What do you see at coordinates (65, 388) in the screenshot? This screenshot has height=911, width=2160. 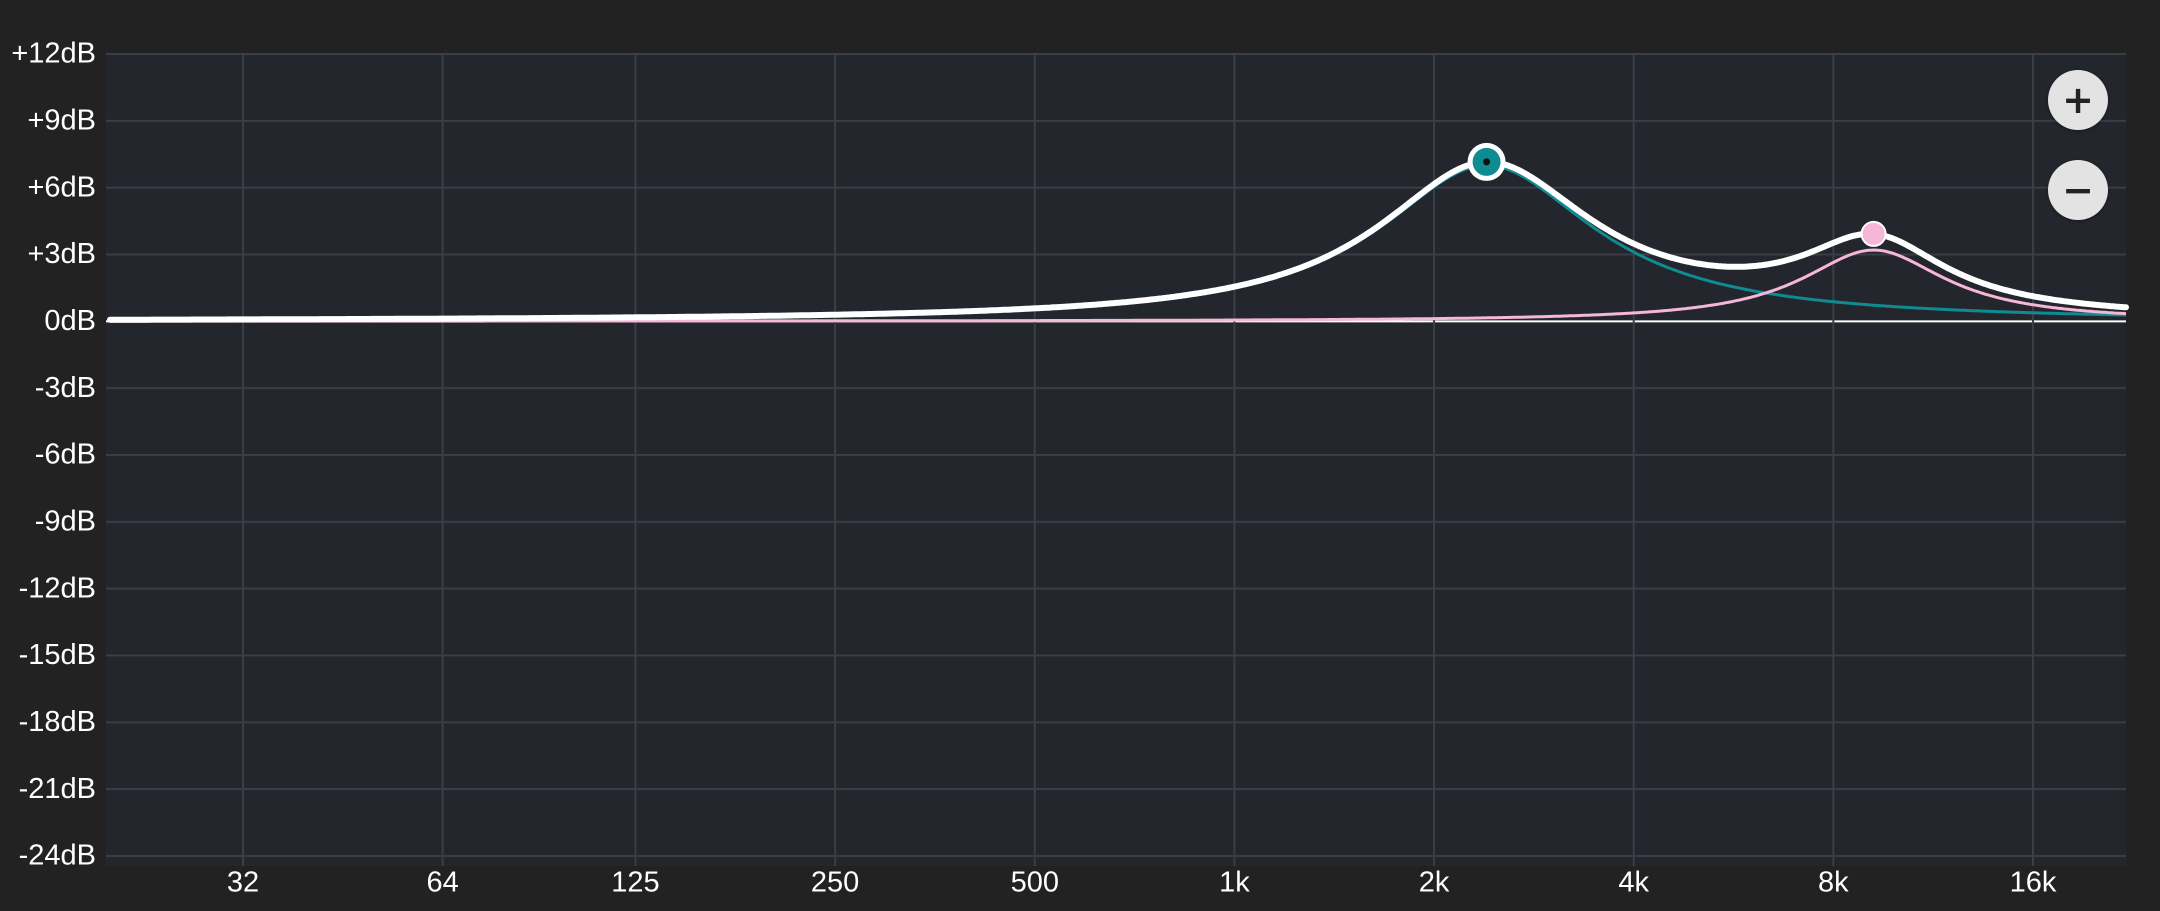 I see `db-tick-label: -3dB` at bounding box center [65, 388].